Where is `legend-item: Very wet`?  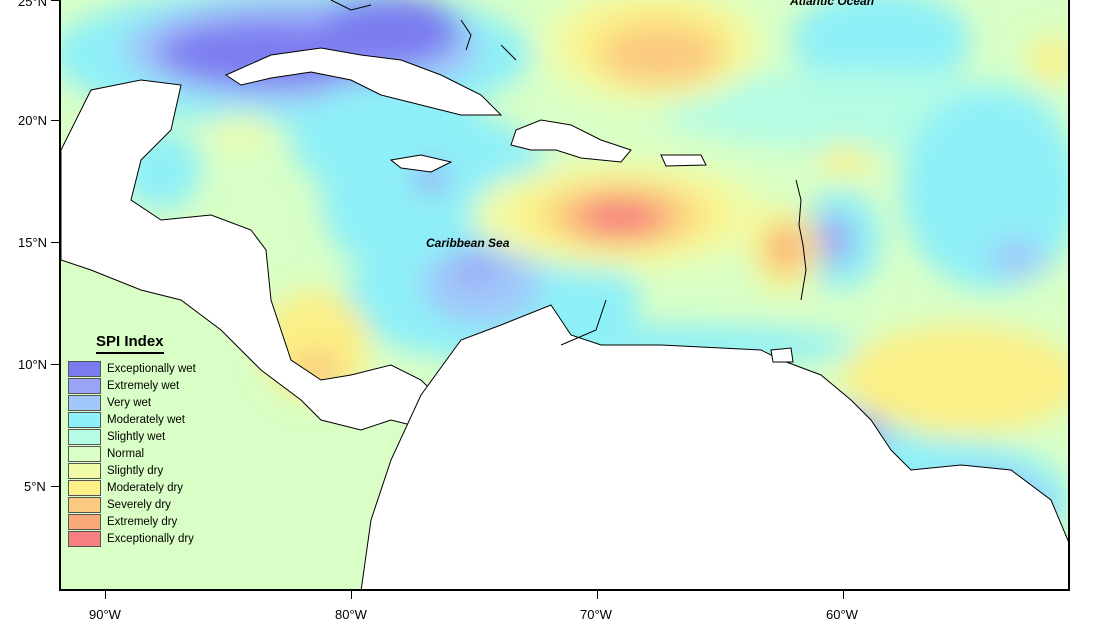
legend-item: Very wet is located at coordinates (148, 402).